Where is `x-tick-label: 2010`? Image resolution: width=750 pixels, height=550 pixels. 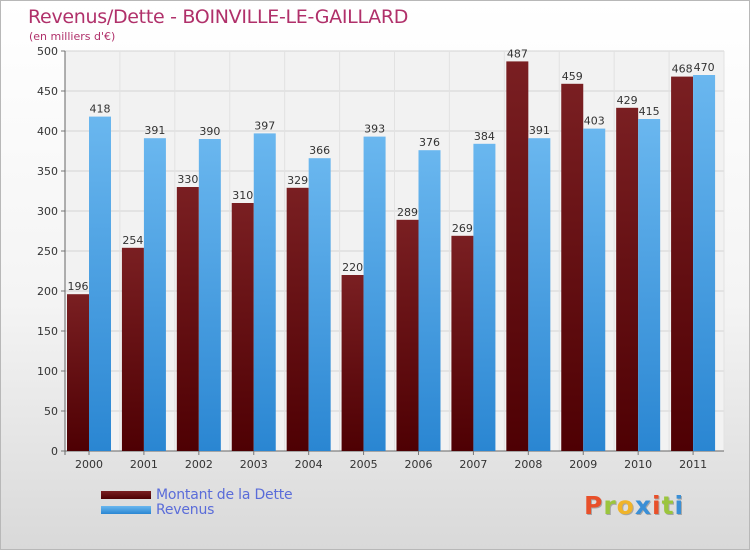
x-tick-label: 2010 is located at coordinates (638, 464).